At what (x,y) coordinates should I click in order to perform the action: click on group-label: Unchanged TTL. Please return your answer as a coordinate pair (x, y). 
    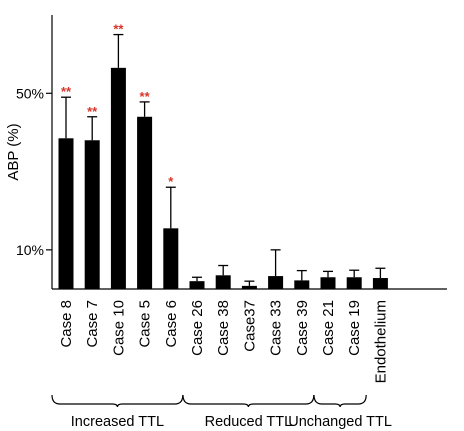
    Looking at the image, I should click on (340, 422).